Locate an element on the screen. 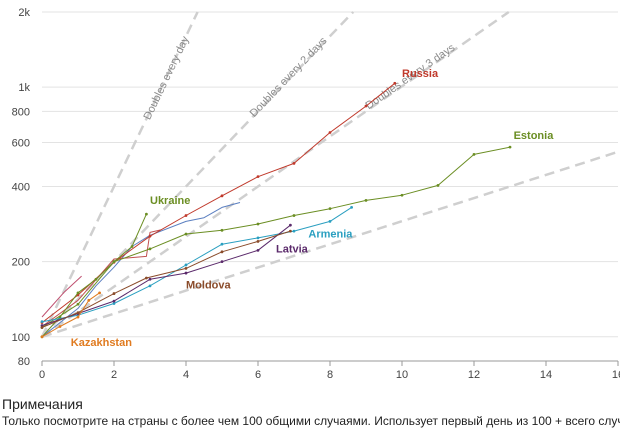 The image size is (620, 430). series-label-armenia: Armenia is located at coordinates (330, 234).